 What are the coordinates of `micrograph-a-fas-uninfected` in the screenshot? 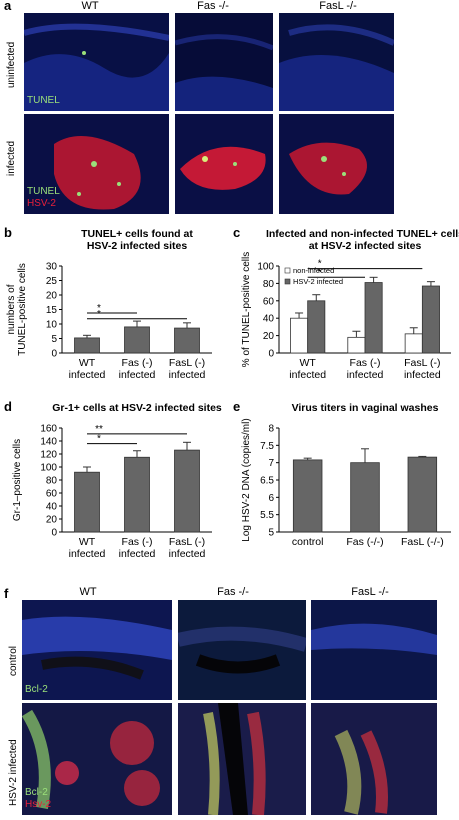 It's located at (224, 62).